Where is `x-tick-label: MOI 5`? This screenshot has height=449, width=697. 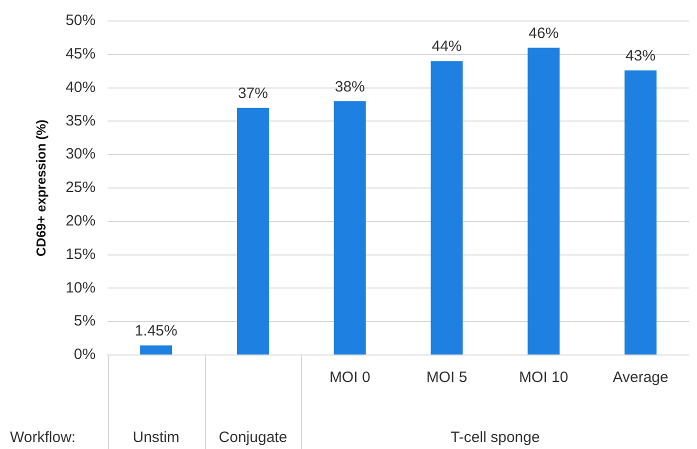
x-tick-label: MOI 5 is located at coordinates (447, 377).